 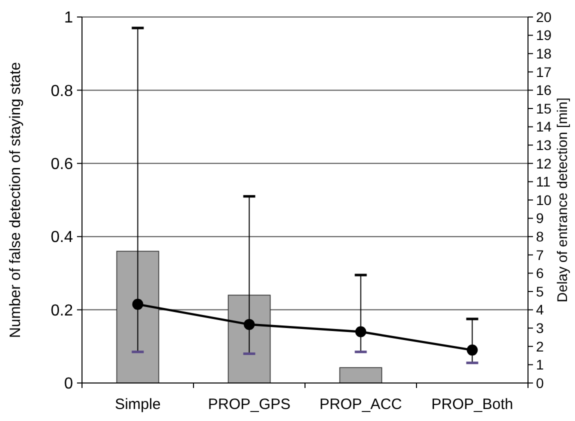 What do you see at coordinates (544, 200) in the screenshot?
I see `y2-tick-label: 10` at bounding box center [544, 200].